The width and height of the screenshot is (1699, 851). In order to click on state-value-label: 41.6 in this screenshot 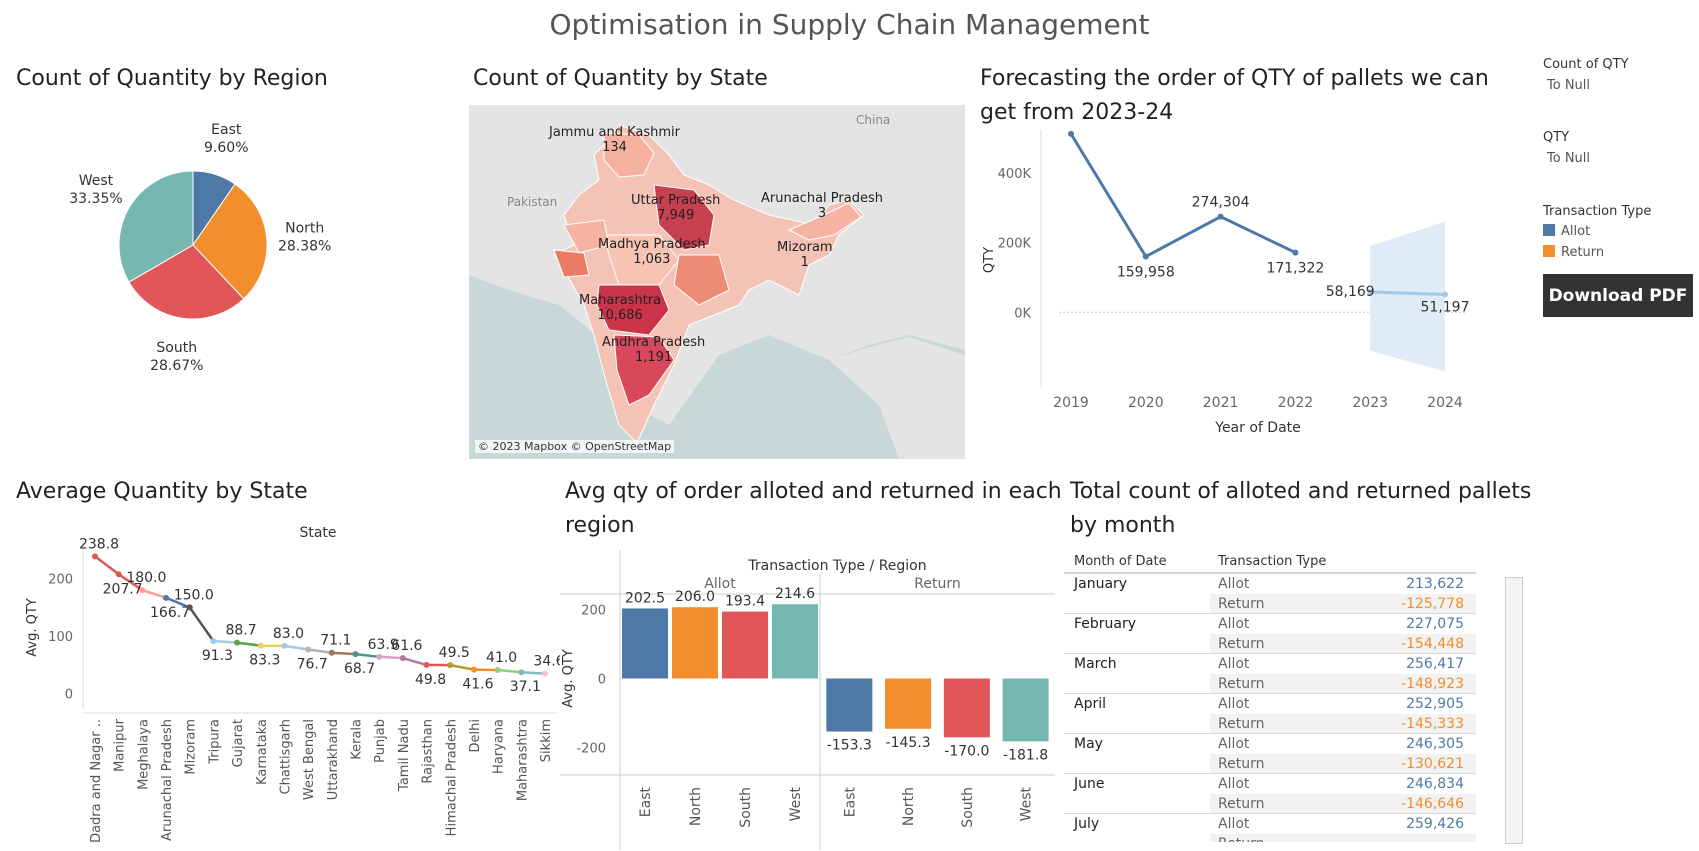, I will do `click(477, 685)`.